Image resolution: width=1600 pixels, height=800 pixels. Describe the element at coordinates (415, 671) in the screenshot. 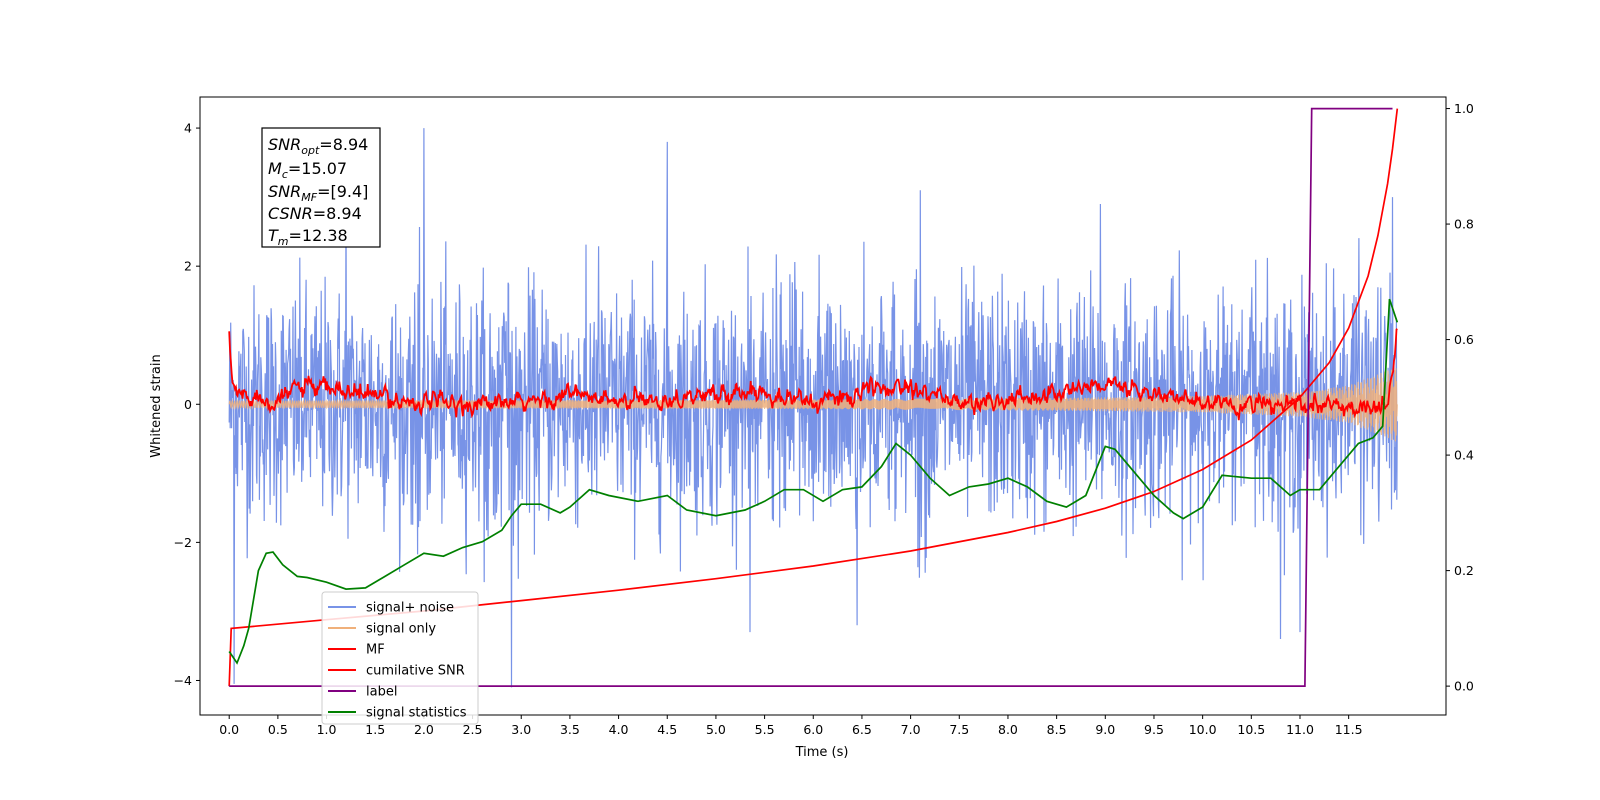

I see `legend-label-cumilative-snr: cumilative SNR` at that location.